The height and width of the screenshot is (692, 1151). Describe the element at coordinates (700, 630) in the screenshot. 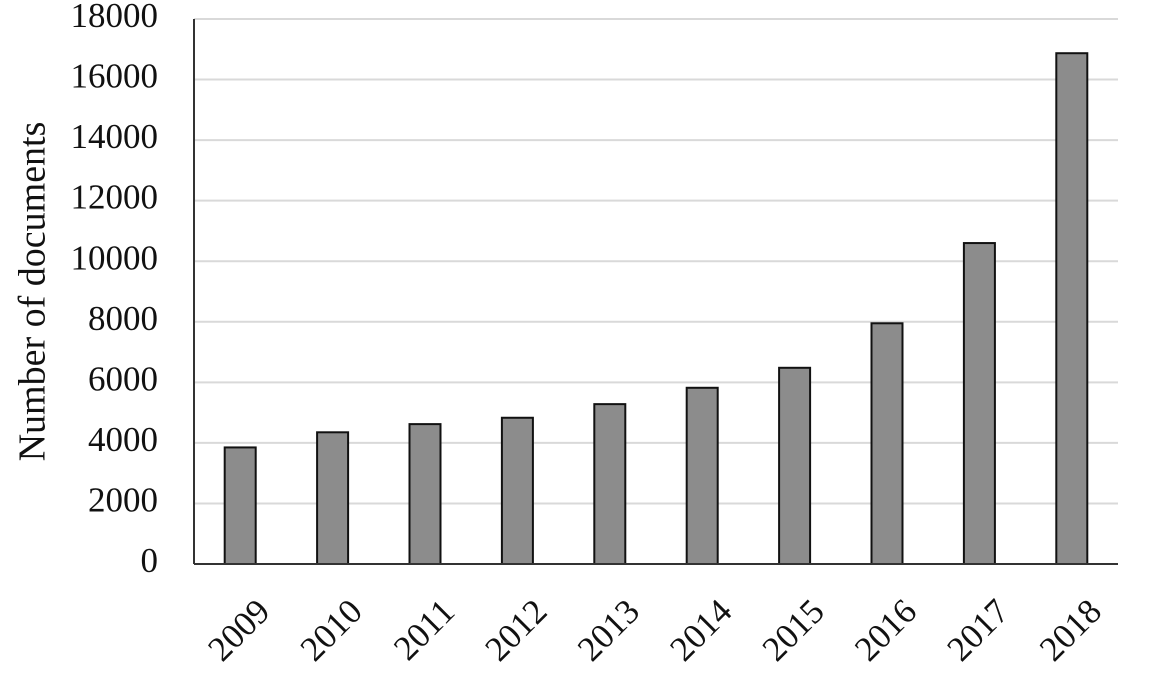

I see `x-tick-label: 2014` at that location.